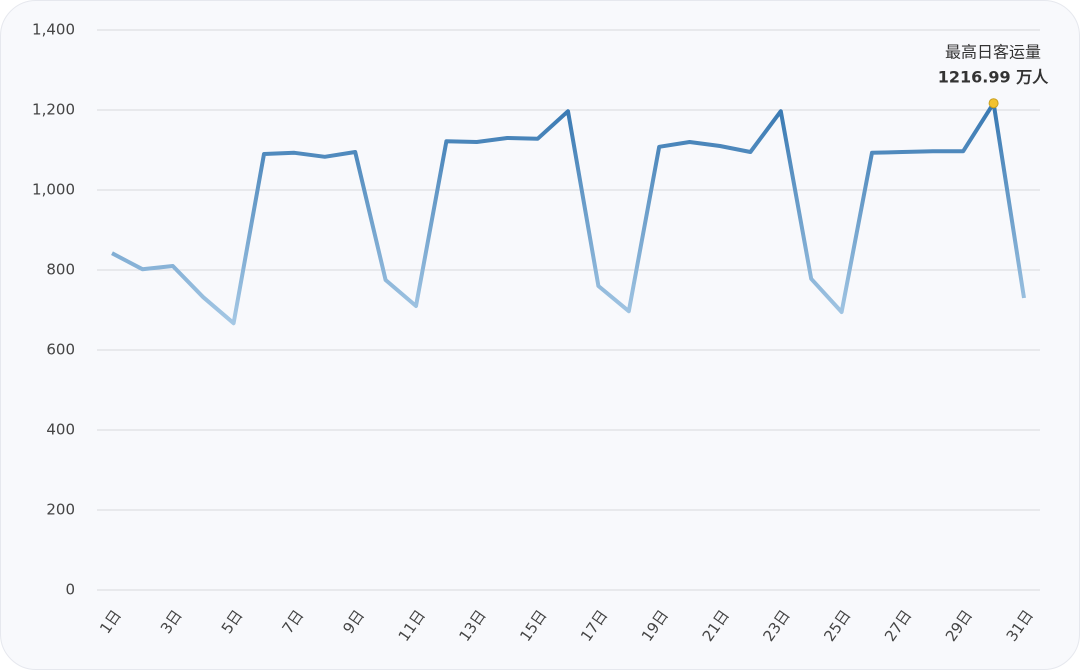  I want to click on x-tick-label: 9日, so click(353, 622).